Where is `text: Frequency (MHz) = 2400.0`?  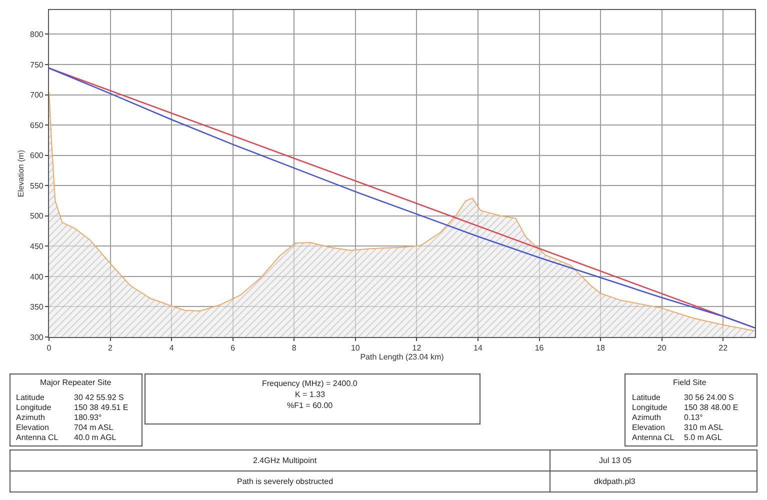 text: Frequency (MHz) = 2400.0 is located at coordinates (310, 383).